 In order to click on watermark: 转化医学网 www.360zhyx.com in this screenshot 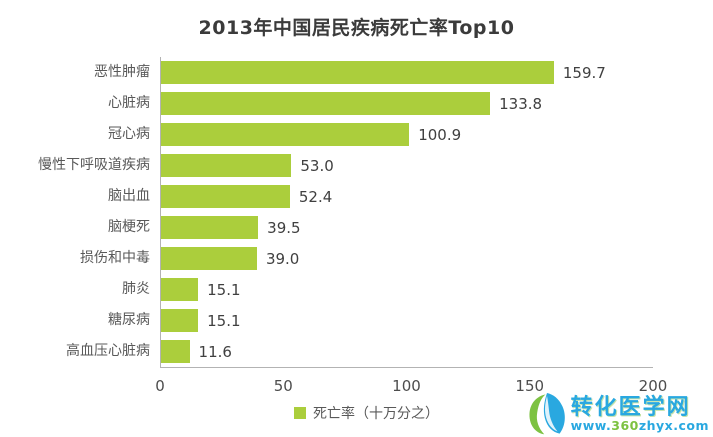, I will do `click(617, 414)`.